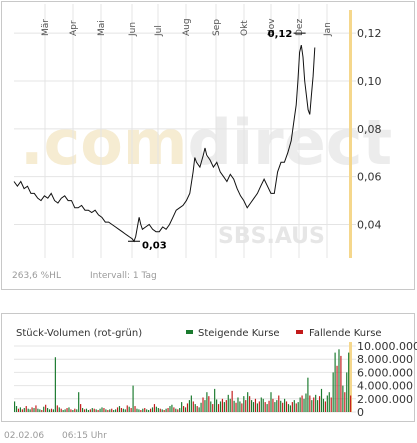 The width and height of the screenshot is (417, 443). I want to click on month-label: Jul, so click(159, 31).